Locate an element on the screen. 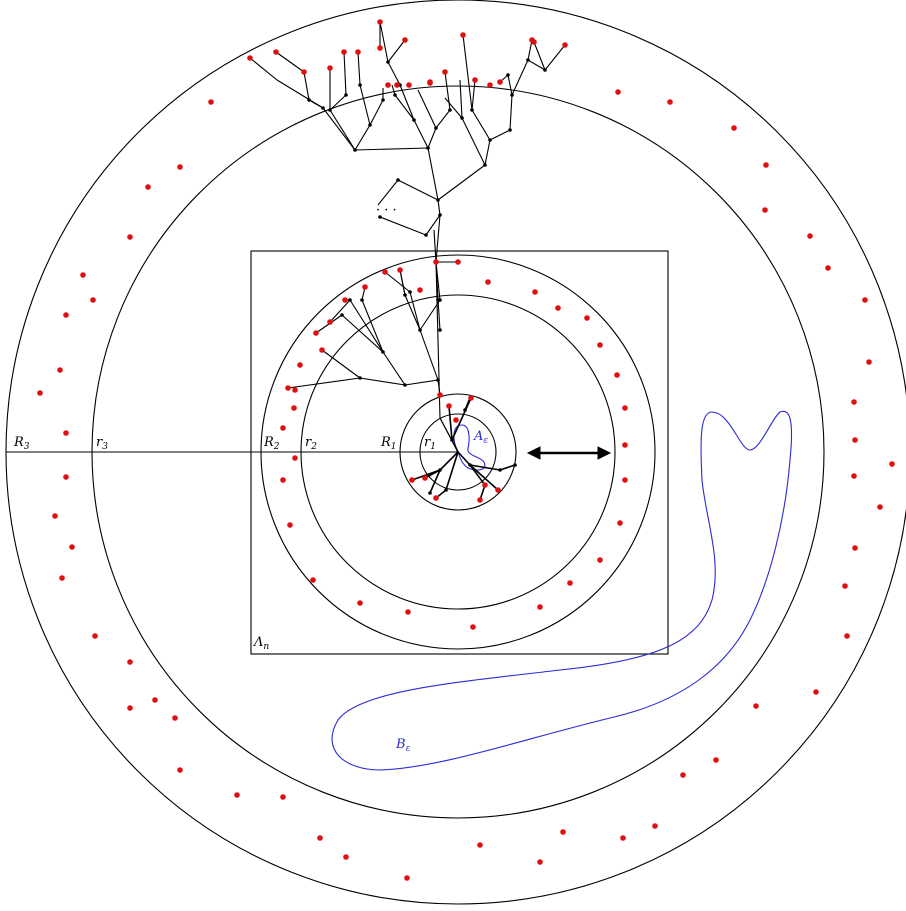  label-lambda-n: Λn is located at coordinates (261, 643).